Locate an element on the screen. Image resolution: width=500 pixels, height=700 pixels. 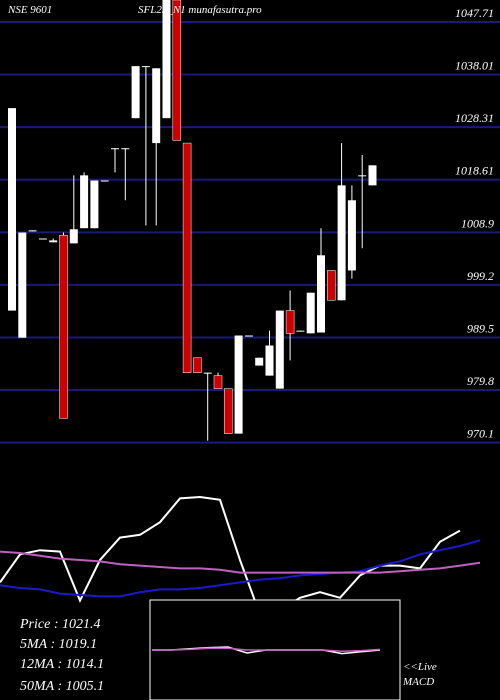
stat: 50MA : 1005.1 is located at coordinates (62, 686).